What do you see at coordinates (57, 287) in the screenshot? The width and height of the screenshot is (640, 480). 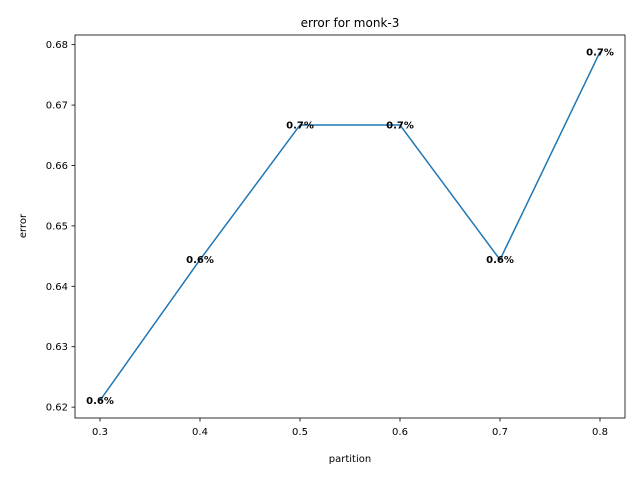 I see `y-tick-label: 0.64` at bounding box center [57, 287].